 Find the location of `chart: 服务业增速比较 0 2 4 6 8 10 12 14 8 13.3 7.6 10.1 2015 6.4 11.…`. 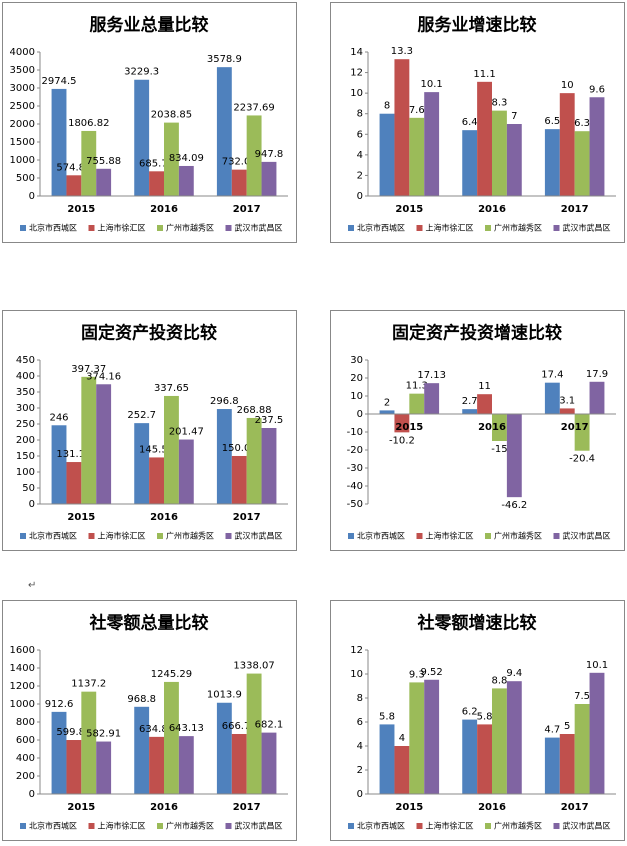

chart: 服务业增速比较 0 2 4 6 8 10 12 14 8 13.3 7.6 10.1 2015 6.4 11.… is located at coordinates (477, 122).